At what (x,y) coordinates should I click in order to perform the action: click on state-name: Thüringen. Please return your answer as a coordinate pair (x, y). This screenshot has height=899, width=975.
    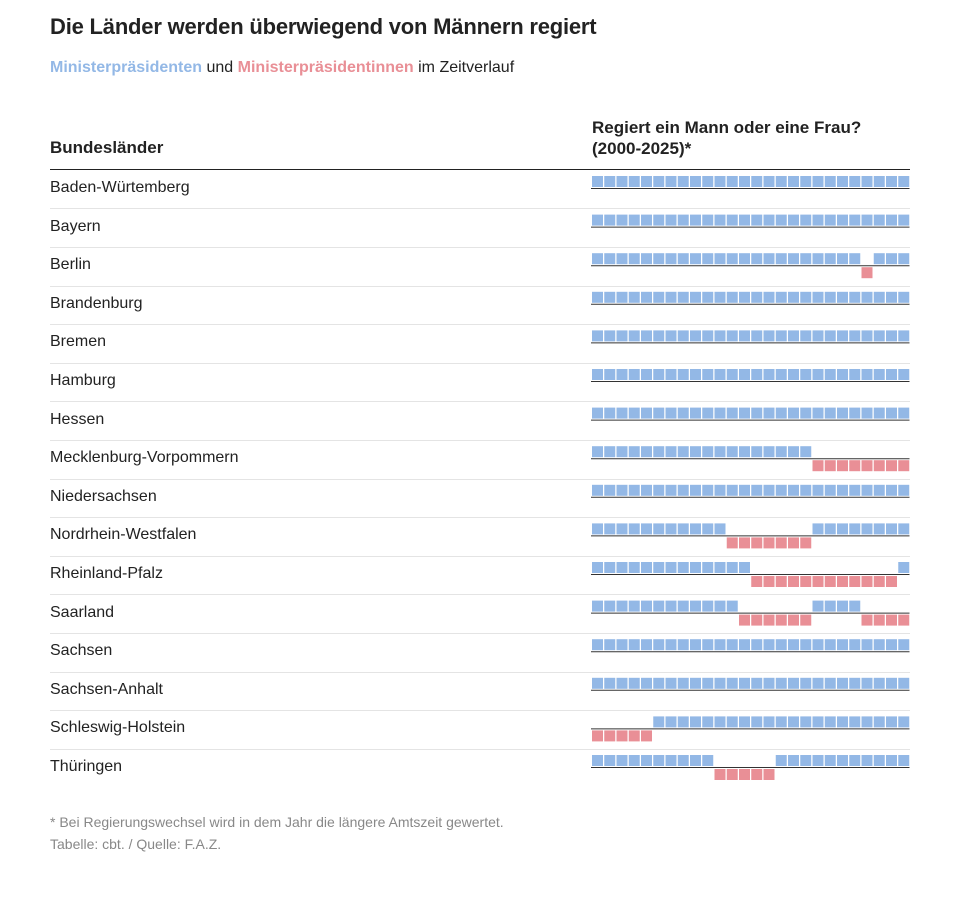
    Looking at the image, I should click on (86, 766).